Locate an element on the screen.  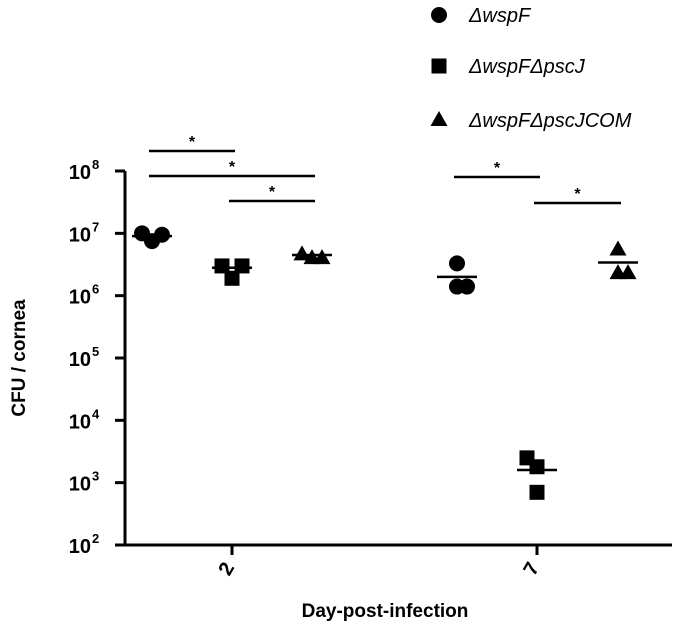
legend-label-square: ΔwspFΔpscJ is located at coordinates (527, 67).